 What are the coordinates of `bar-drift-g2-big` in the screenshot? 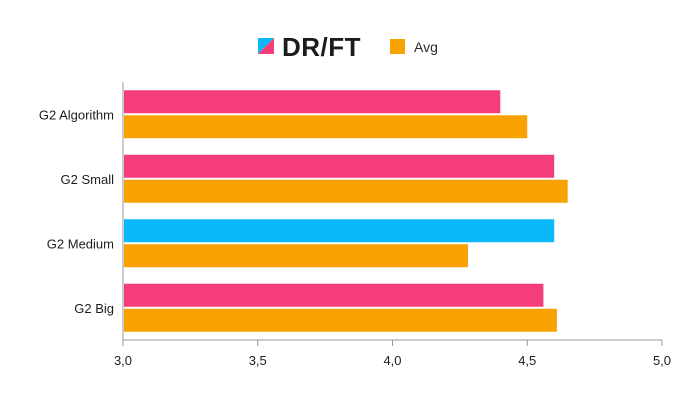 It's located at (334, 295).